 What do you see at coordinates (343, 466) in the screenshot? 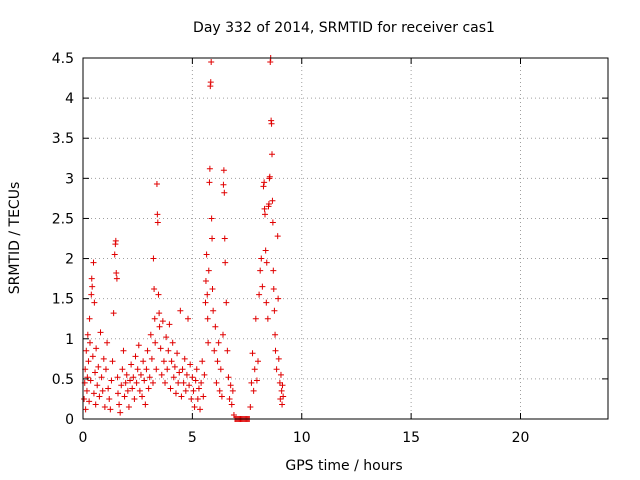
I see `x-axis-label: GPS time / hours` at bounding box center [343, 466].